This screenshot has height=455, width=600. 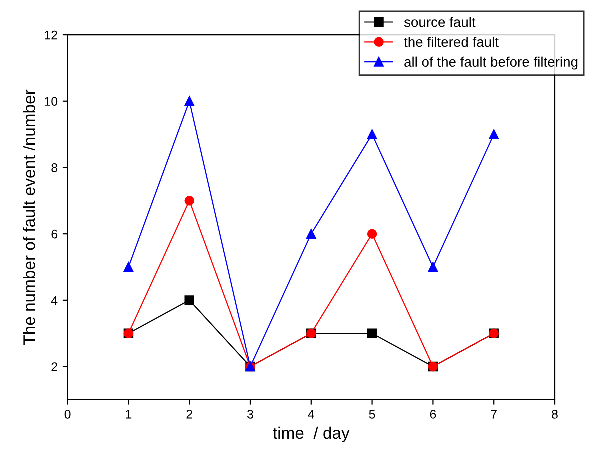 What do you see at coordinates (433, 414) in the screenshot?
I see `x-tick-label: 6` at bounding box center [433, 414].